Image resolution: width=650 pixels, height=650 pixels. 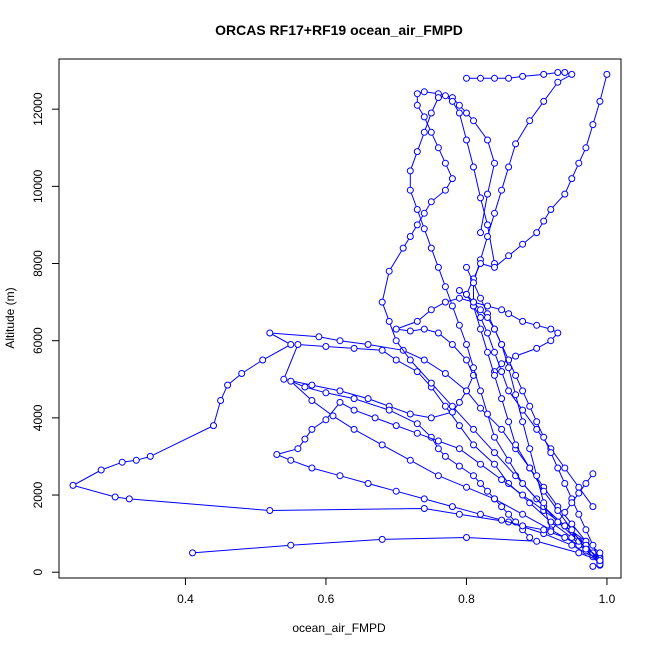 What do you see at coordinates (185, 599) in the screenshot?
I see `x-tick-label: 0.4` at bounding box center [185, 599].